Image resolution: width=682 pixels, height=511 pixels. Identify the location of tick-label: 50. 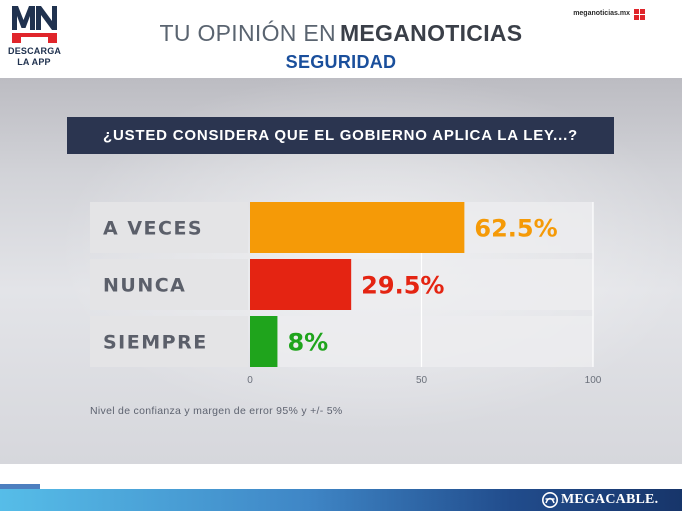
(422, 380).